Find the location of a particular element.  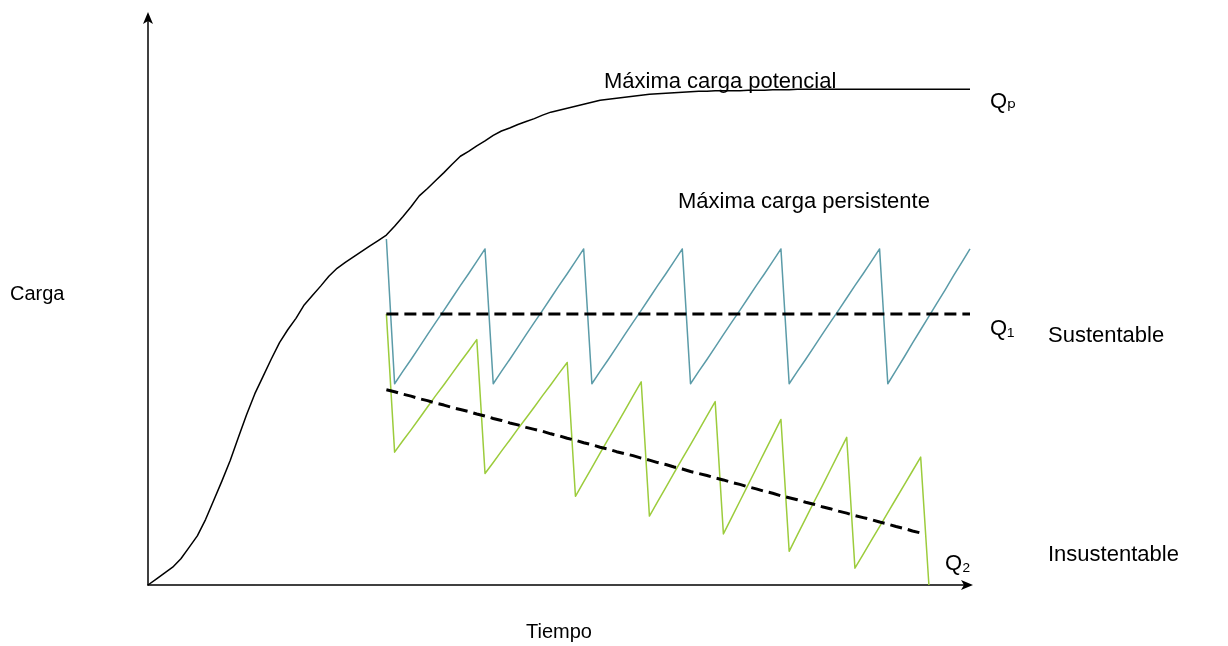

text: Qₚ is located at coordinates (1003, 100).